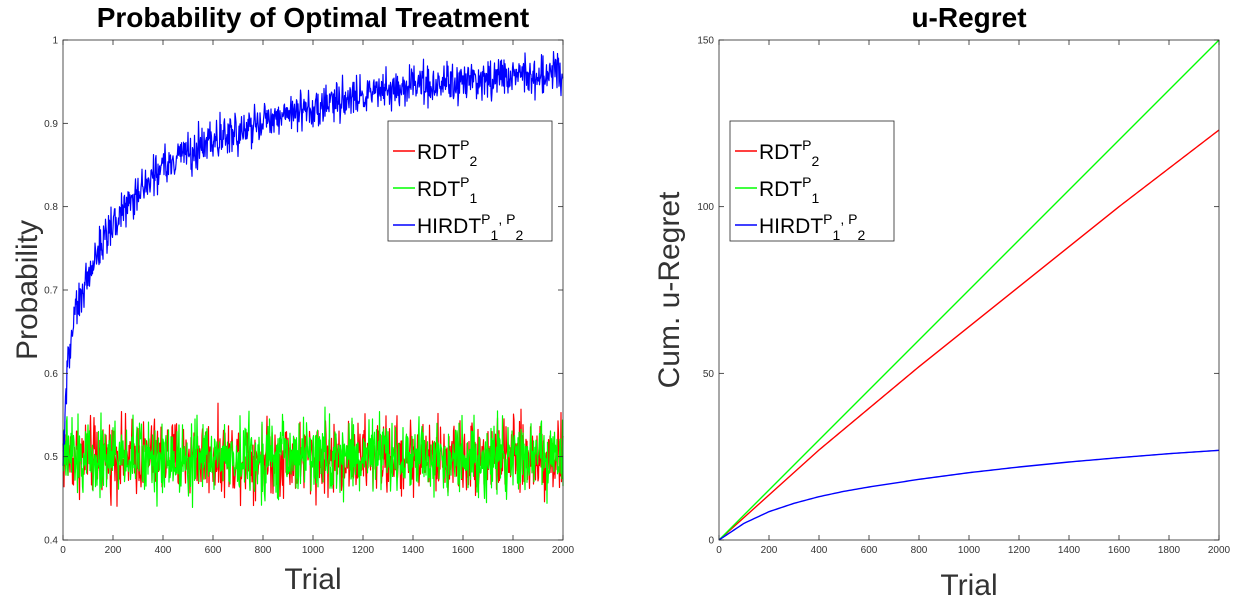 This screenshot has height=598, width=1238. What do you see at coordinates (313, 17) in the screenshot?
I see `chart-title: Probability of Optimal Treatment` at bounding box center [313, 17].